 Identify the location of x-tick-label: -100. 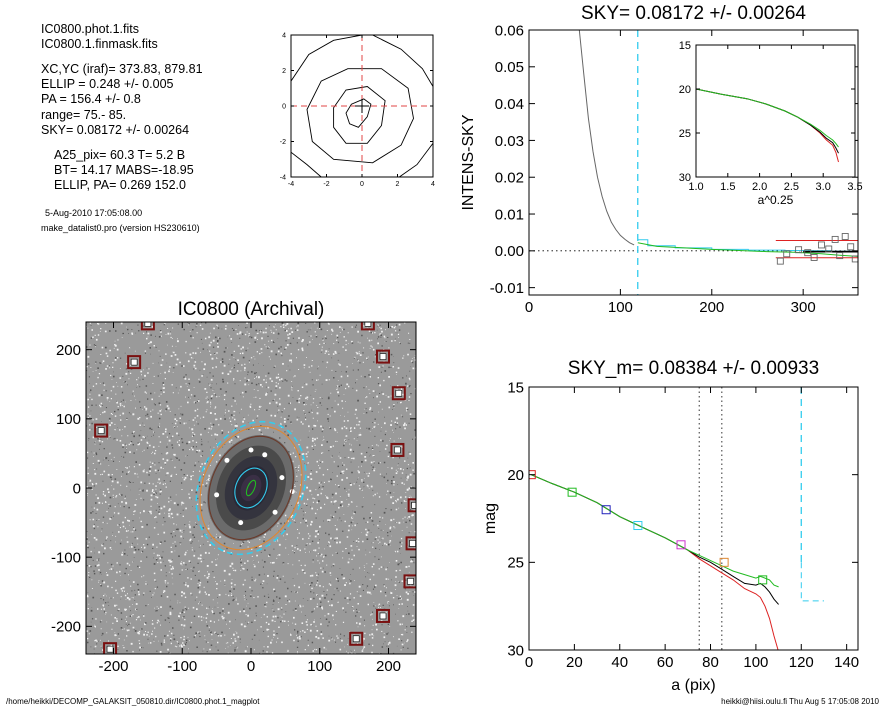
(182, 666).